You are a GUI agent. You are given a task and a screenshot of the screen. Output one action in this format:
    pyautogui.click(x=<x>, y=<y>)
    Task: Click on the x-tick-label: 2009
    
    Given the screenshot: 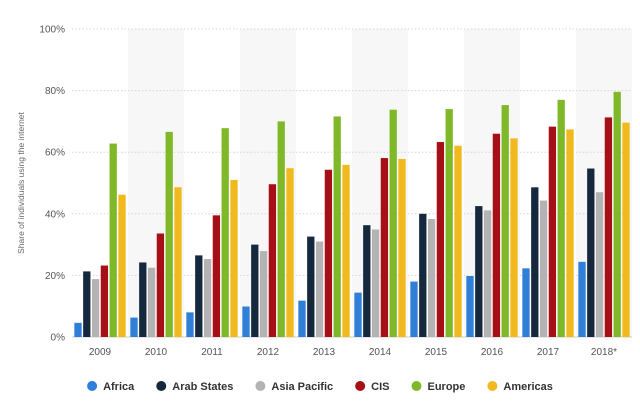 What is the action you would take?
    pyautogui.click(x=100, y=352)
    